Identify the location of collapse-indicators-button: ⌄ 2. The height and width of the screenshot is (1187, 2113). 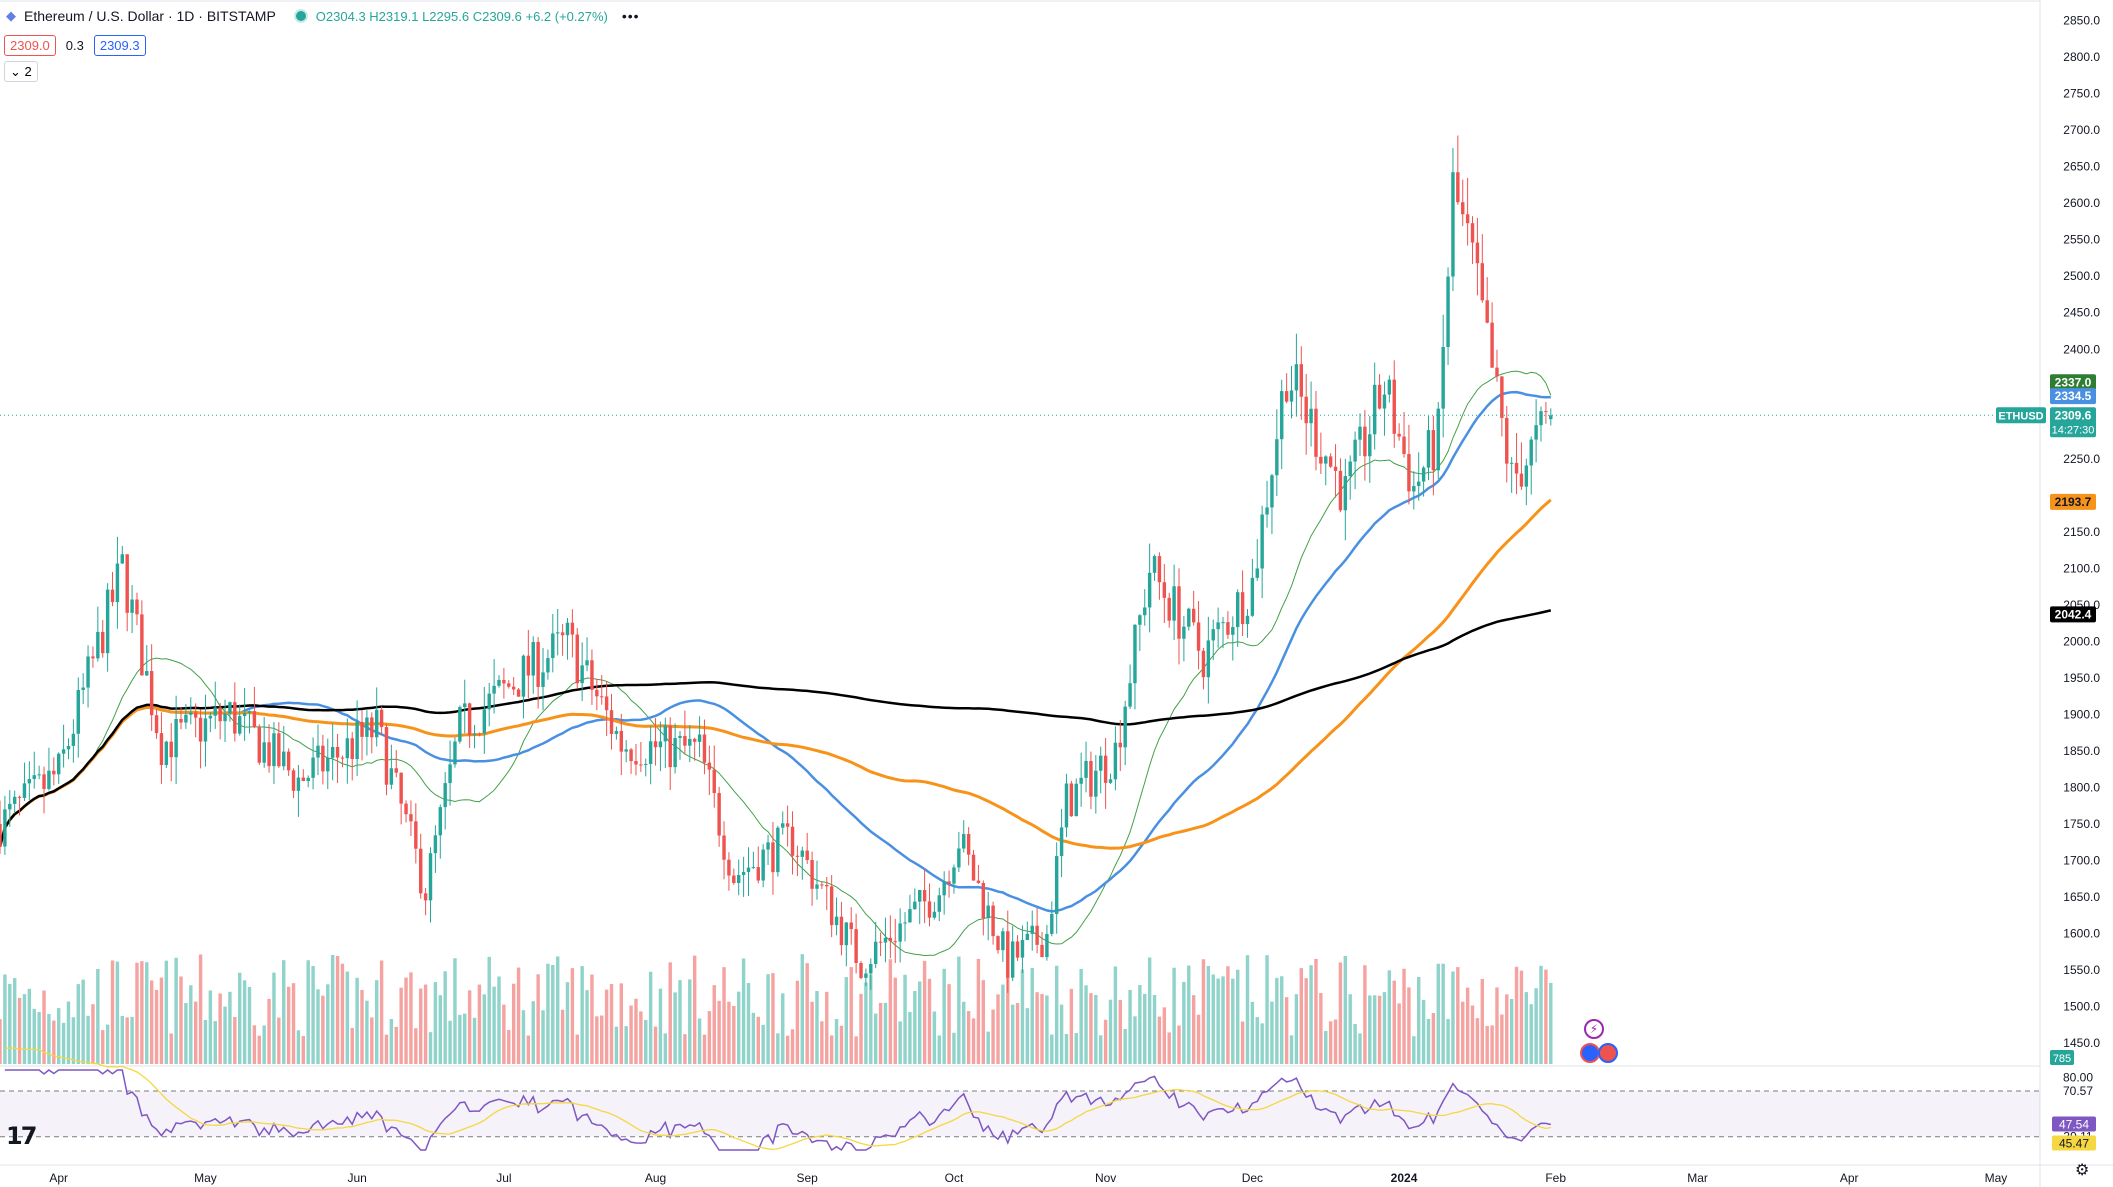
(21, 71).